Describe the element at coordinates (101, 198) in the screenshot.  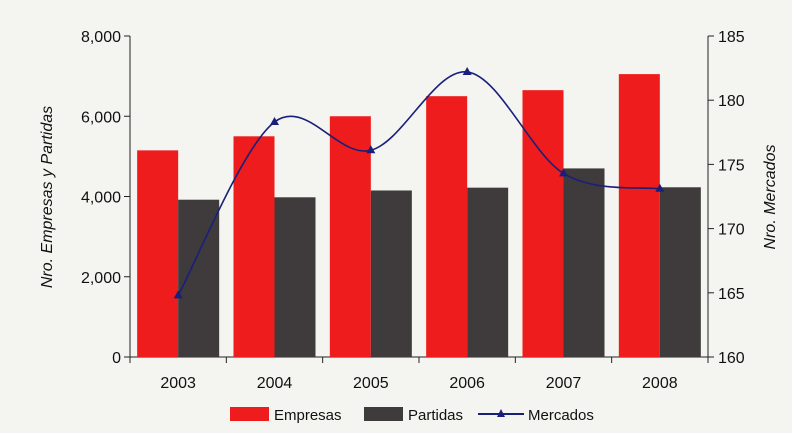
I see `y-tick-label-left: 4,000` at that location.